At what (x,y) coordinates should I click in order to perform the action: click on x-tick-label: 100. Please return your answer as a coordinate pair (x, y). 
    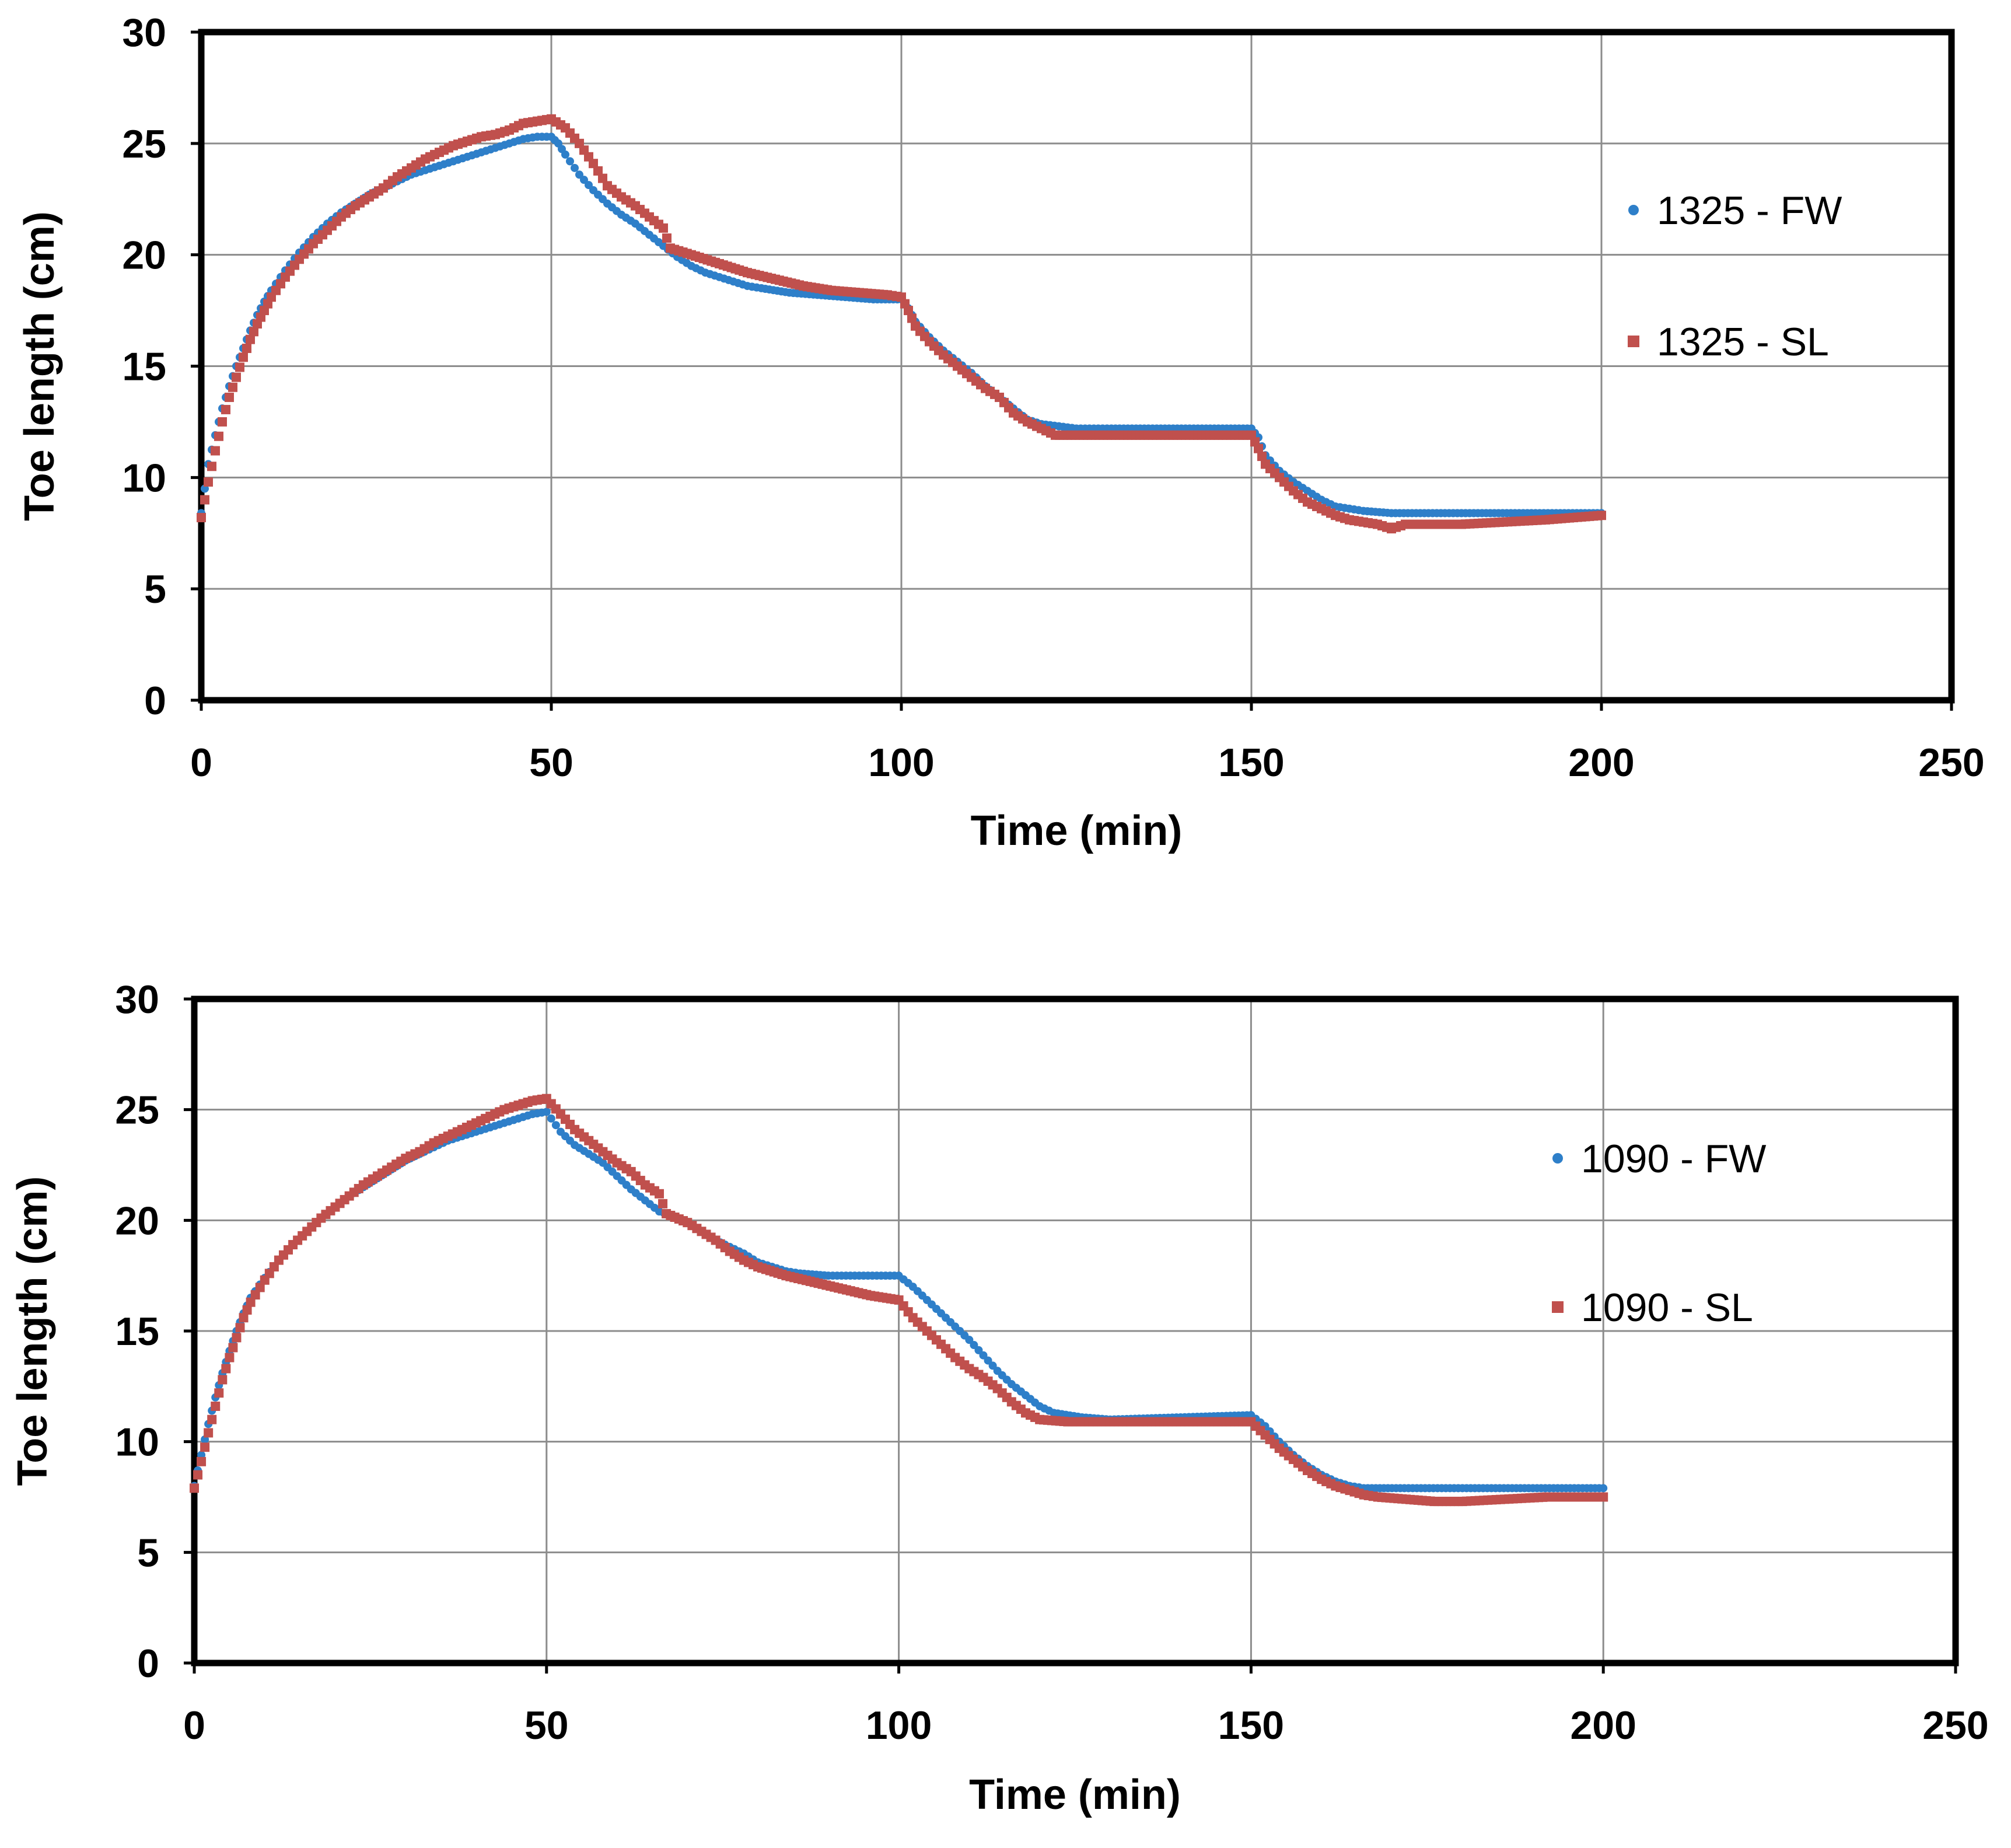
    Looking at the image, I should click on (901, 762).